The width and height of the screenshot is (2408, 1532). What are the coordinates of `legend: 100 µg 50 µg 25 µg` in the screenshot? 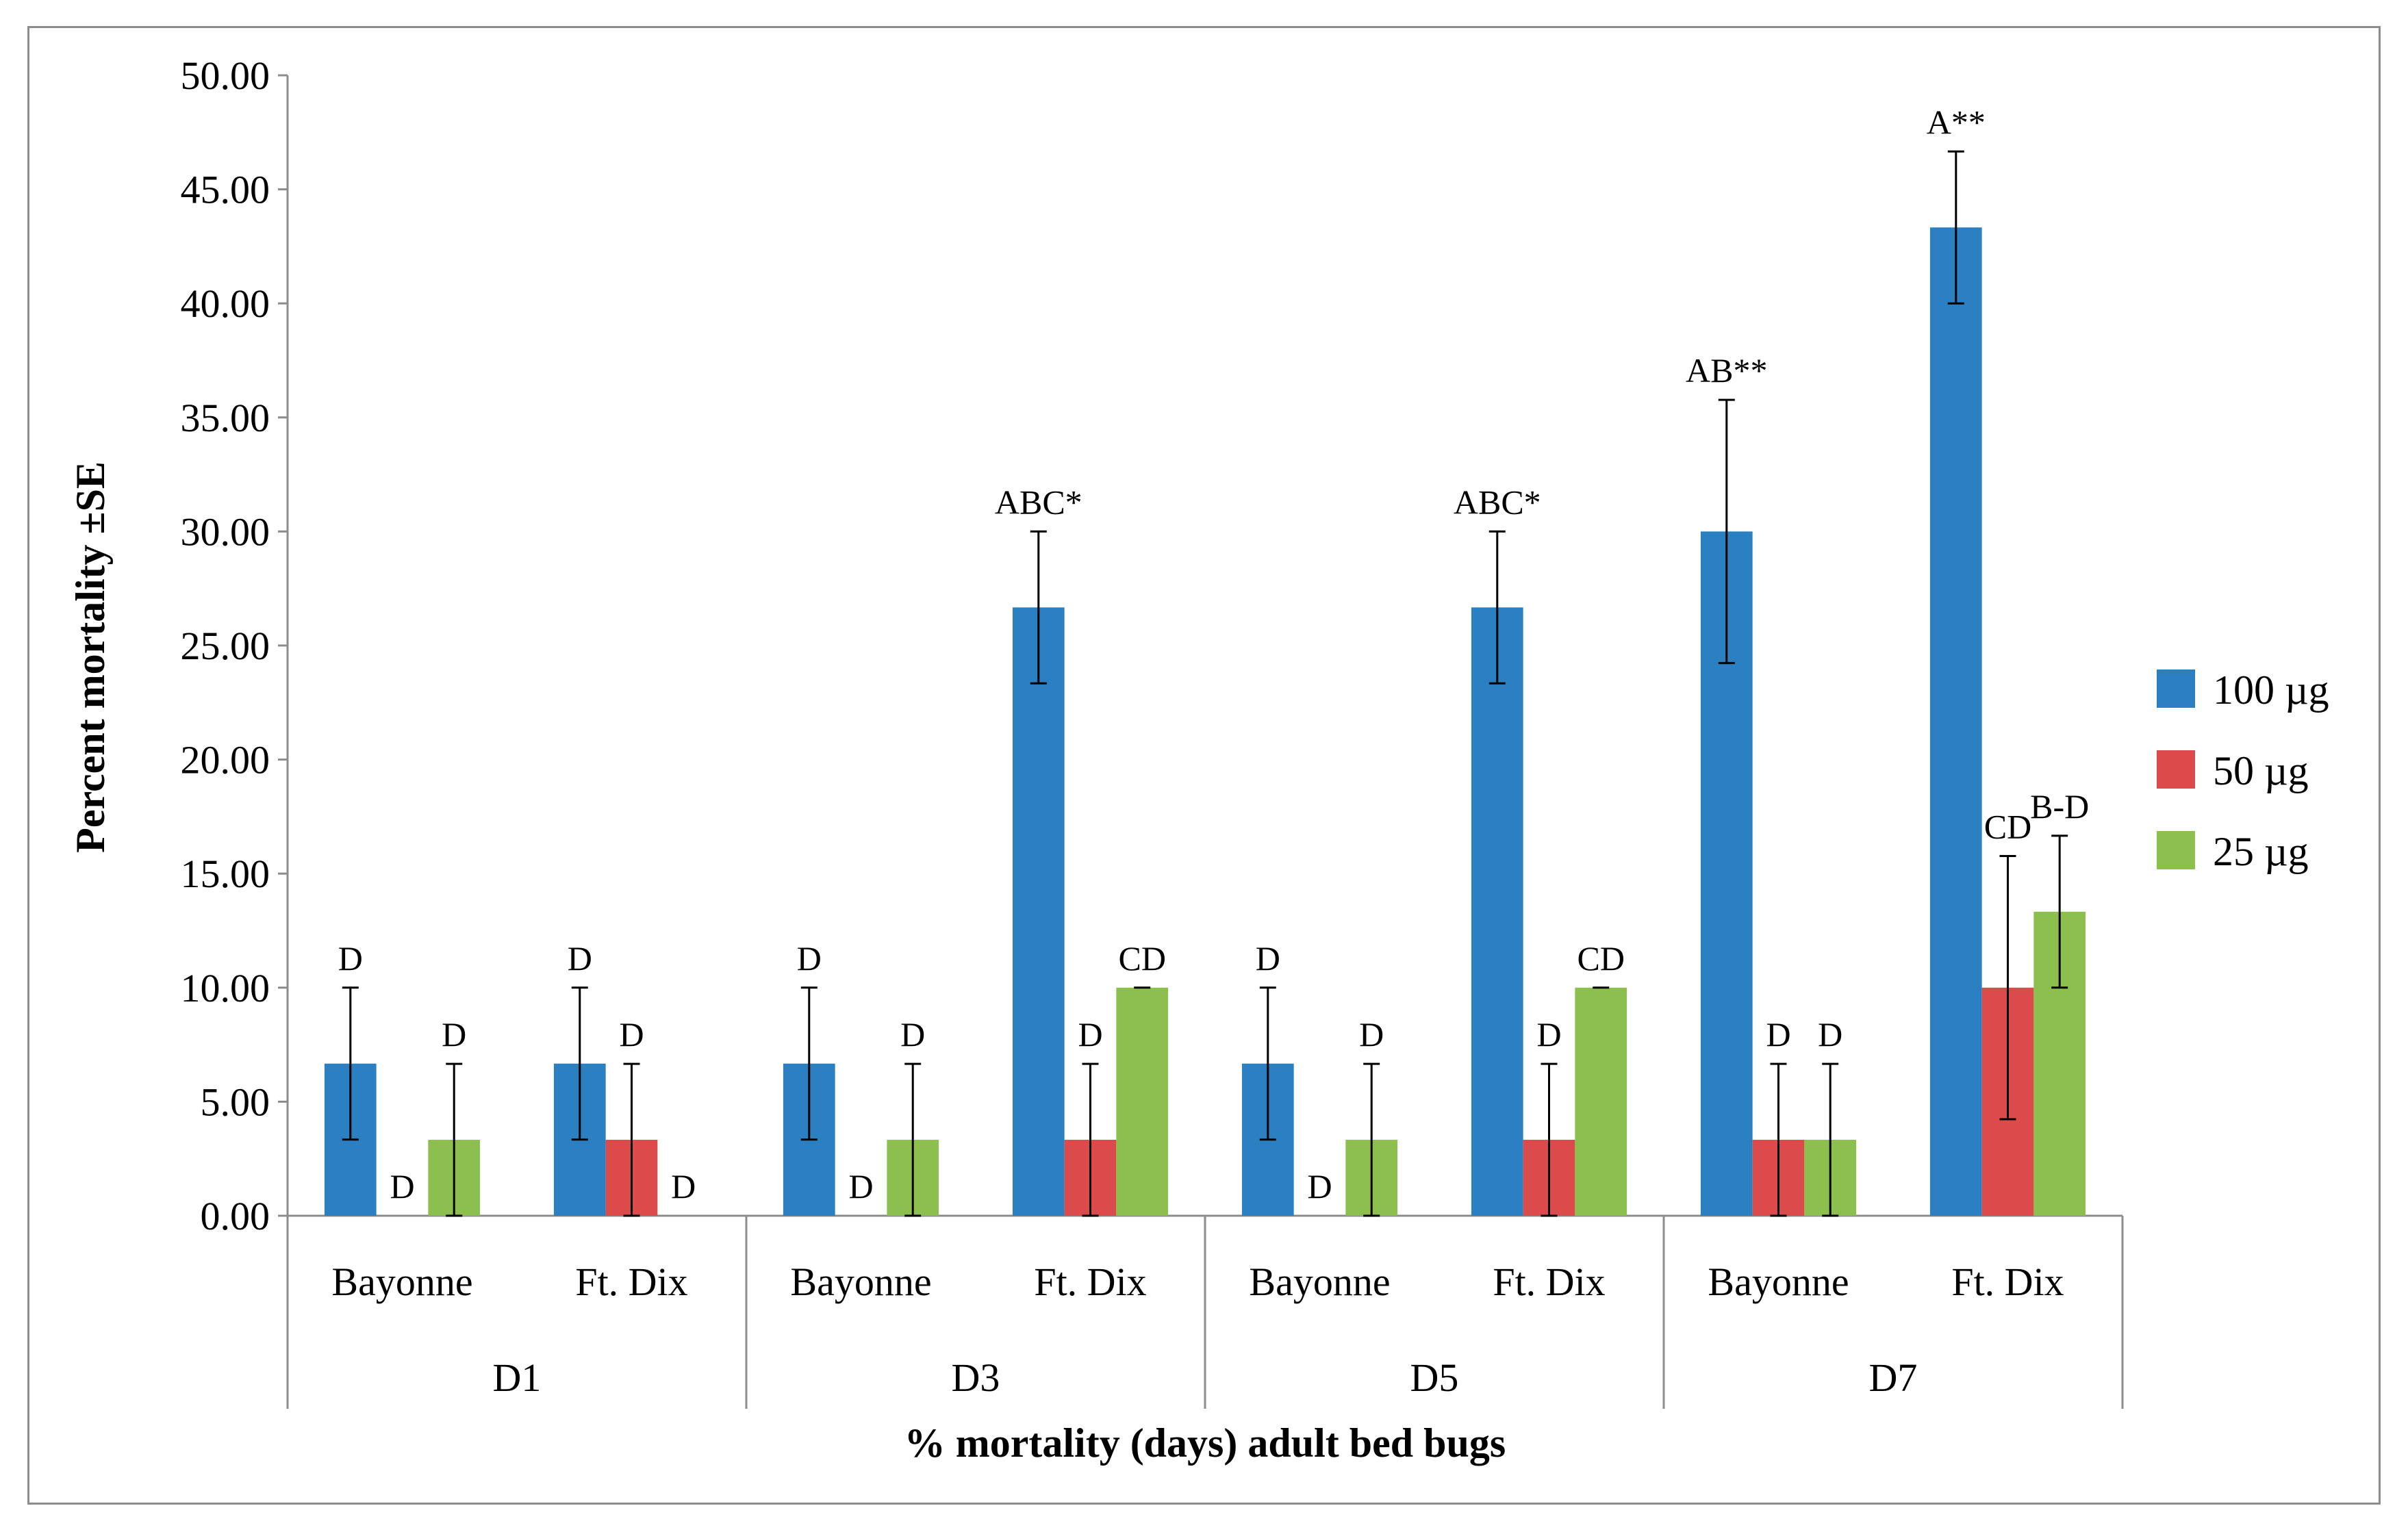 It's located at (2243, 770).